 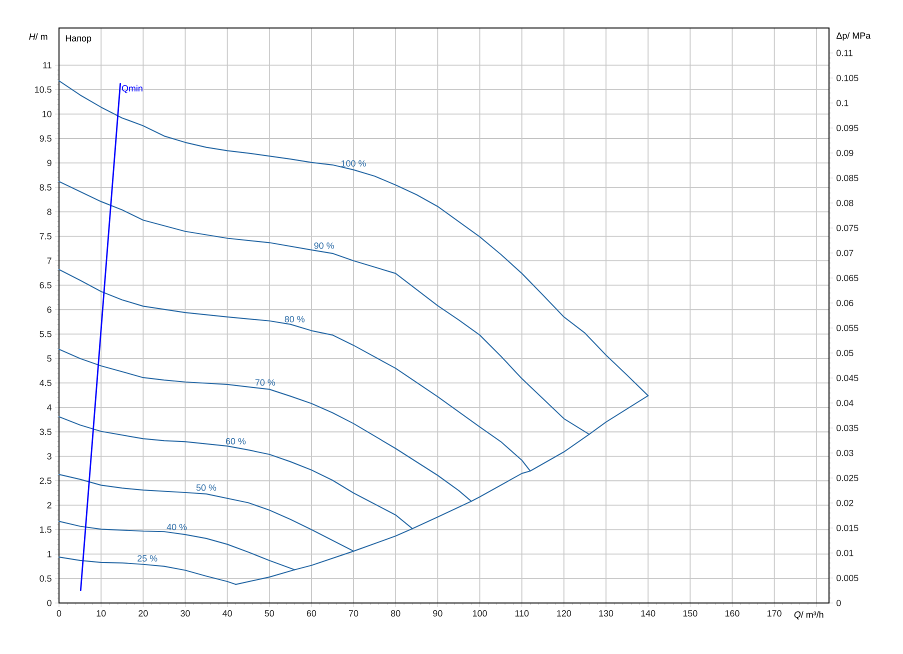 I want to click on y-tick-label: 9, so click(x=49, y=163).